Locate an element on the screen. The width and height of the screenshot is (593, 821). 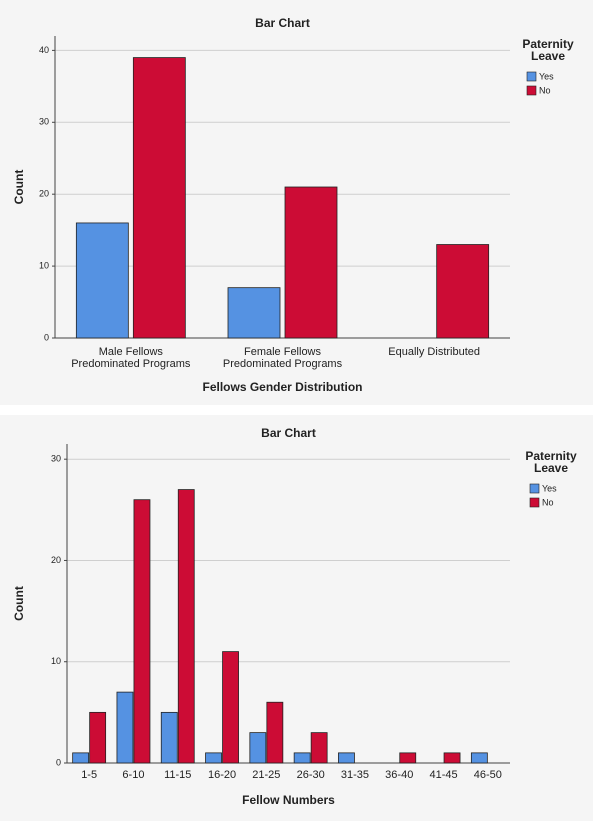
x-axis-label: Fellow Numbers is located at coordinates (288, 800).